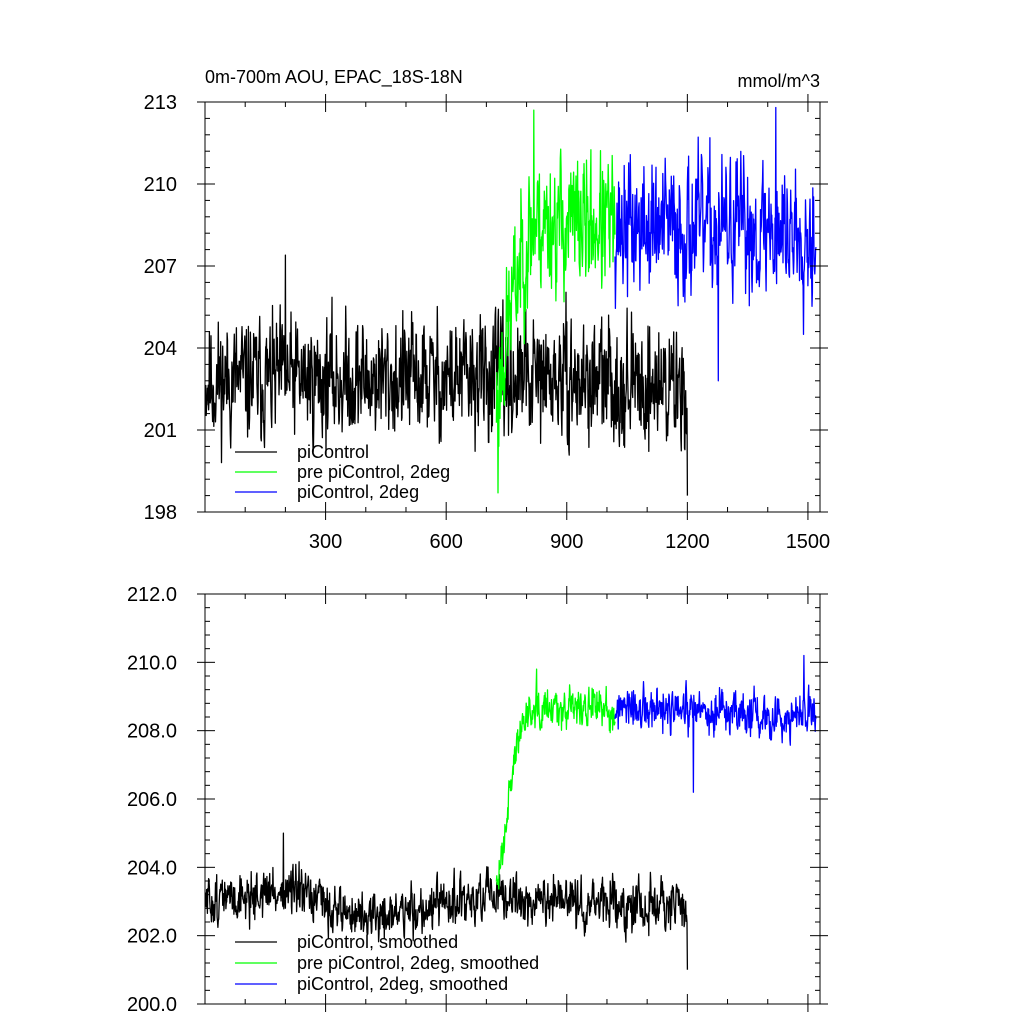  Describe the element at coordinates (334, 77) in the screenshot. I see `panel-title: 0m-700m AOU, EPAC_18S-18N` at that location.